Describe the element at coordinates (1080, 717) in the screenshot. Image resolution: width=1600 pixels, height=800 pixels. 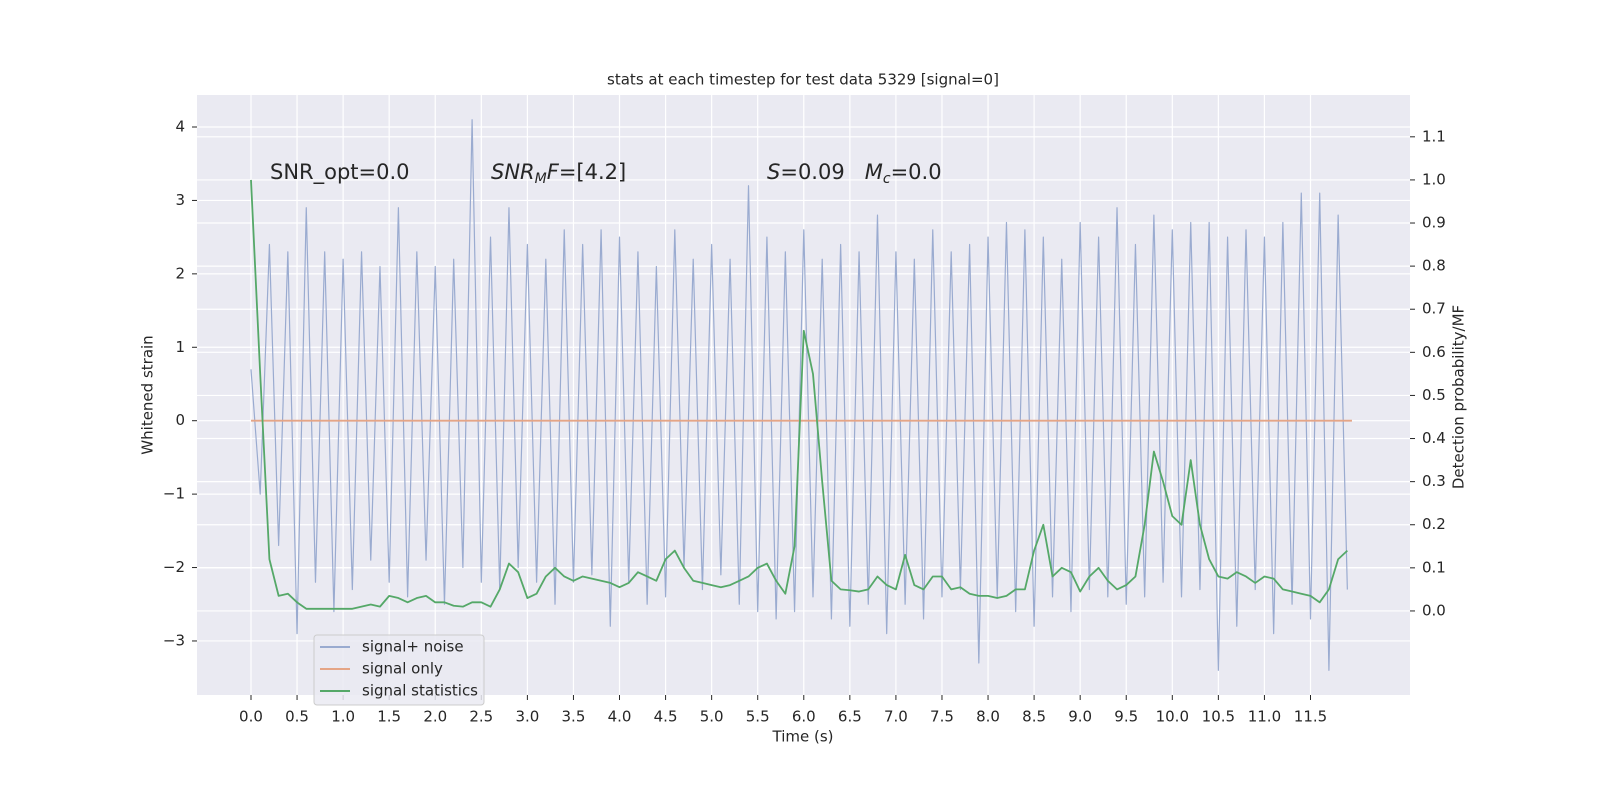
I see `x-tick-label: 9.0` at that location.